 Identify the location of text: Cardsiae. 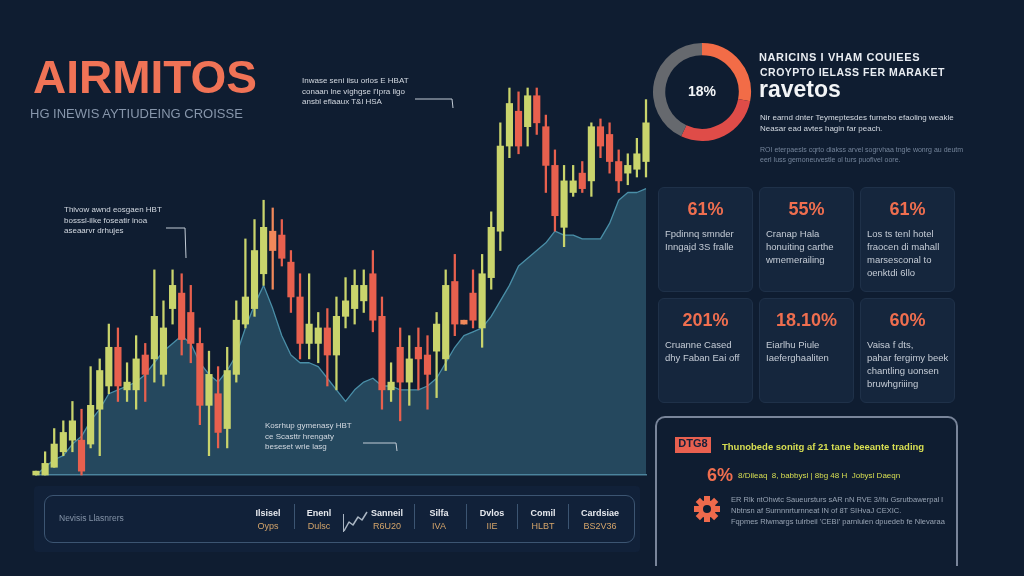
(600, 513).